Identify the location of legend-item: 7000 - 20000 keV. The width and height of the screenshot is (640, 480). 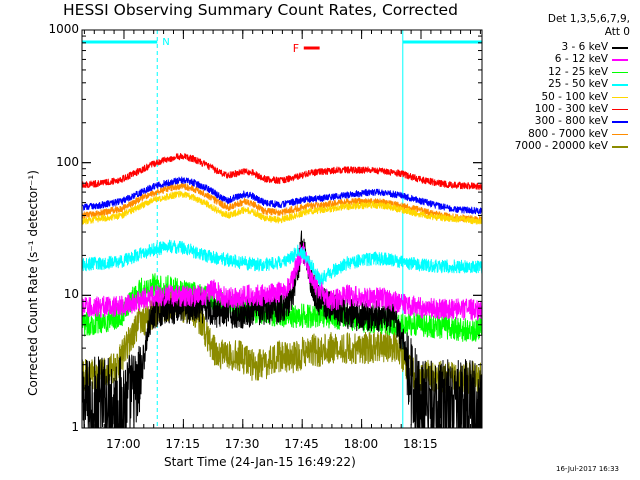
(552, 146).